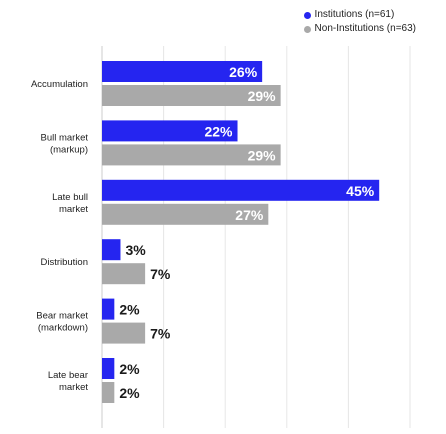  Describe the element at coordinates (70, 197) in the screenshot. I see `category-label: Late bull` at that location.